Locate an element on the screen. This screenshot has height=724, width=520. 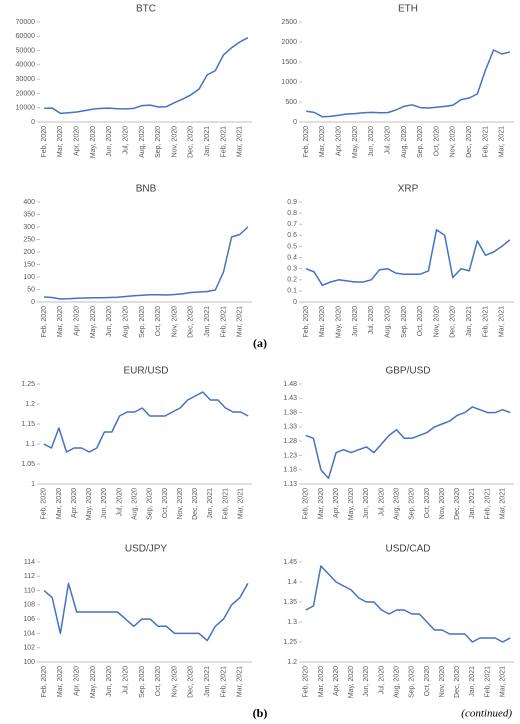
y-tick-label: 1.4 is located at coordinates (292, 582).